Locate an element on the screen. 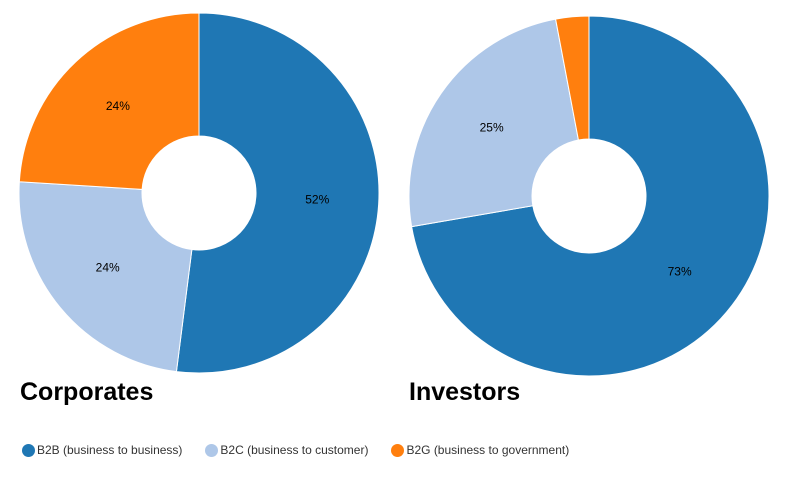  chart-title-investors: Investors is located at coordinates (465, 392).